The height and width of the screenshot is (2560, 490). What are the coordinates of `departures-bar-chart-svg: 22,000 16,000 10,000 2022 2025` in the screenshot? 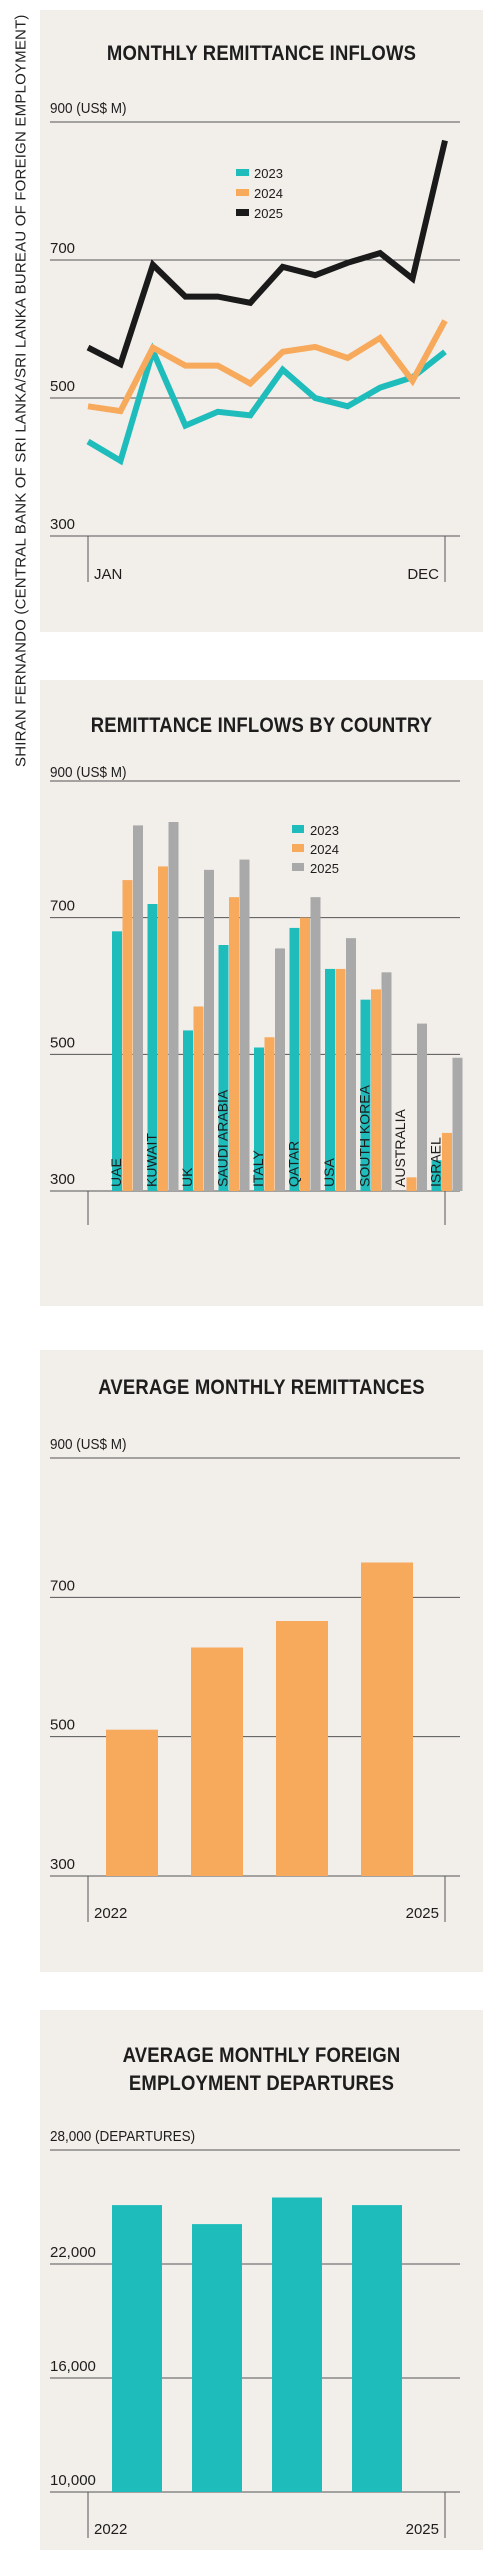 It's located at (255, 2343).